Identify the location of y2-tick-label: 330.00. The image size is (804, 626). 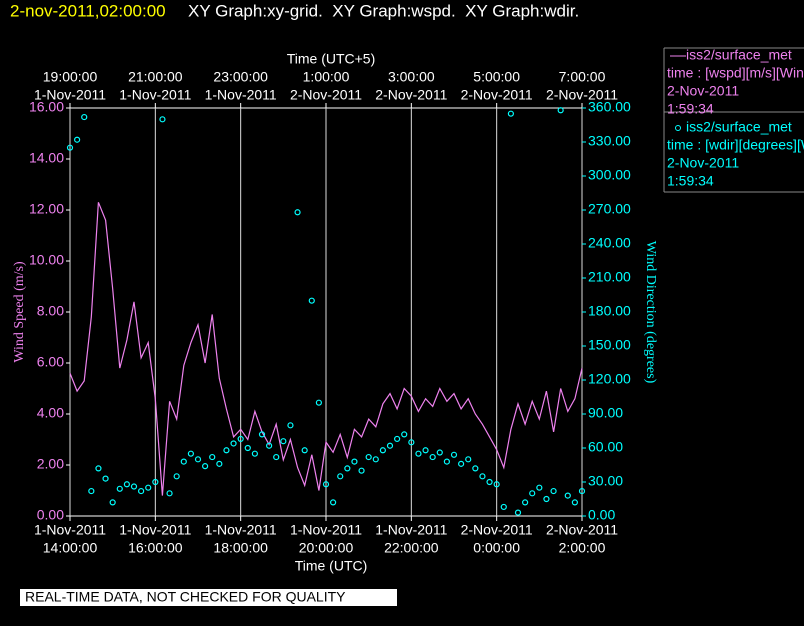
(609, 141).